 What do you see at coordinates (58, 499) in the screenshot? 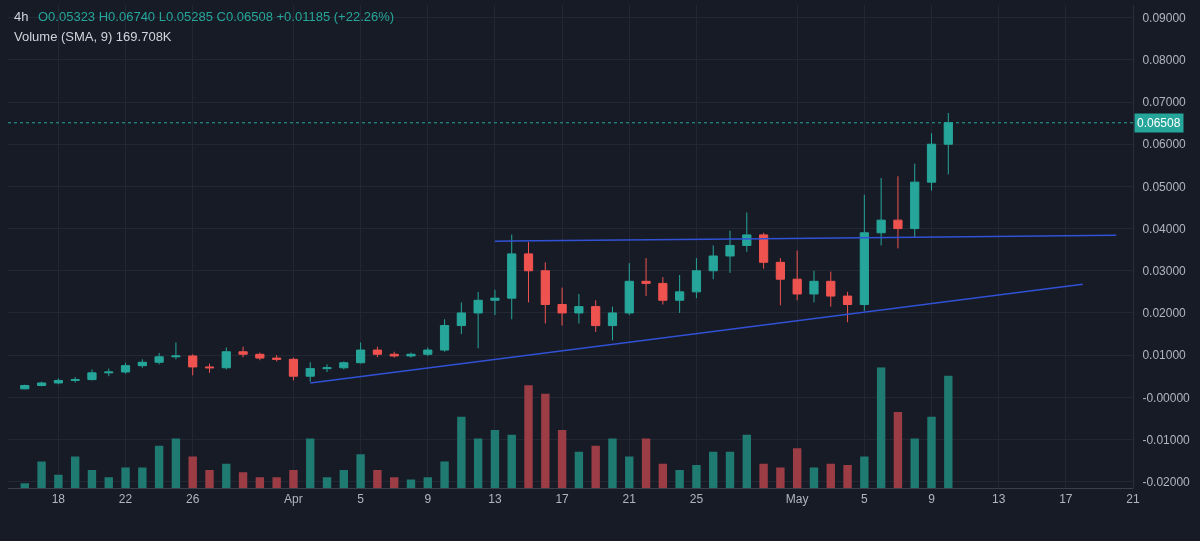
I see `x-tick-label: 18` at bounding box center [58, 499].